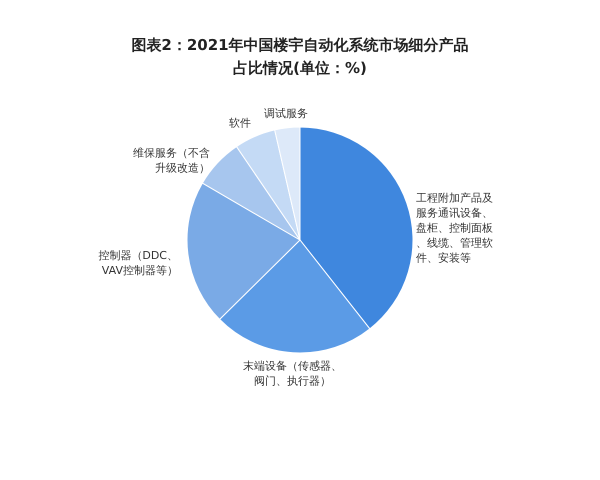 Image resolution: width=600 pixels, height=480 pixels. I want to click on slice-label: 工程附加产品及服务通讯设备、盘柜、控制面板、线缆、管理软件、安装等, so click(455, 227).